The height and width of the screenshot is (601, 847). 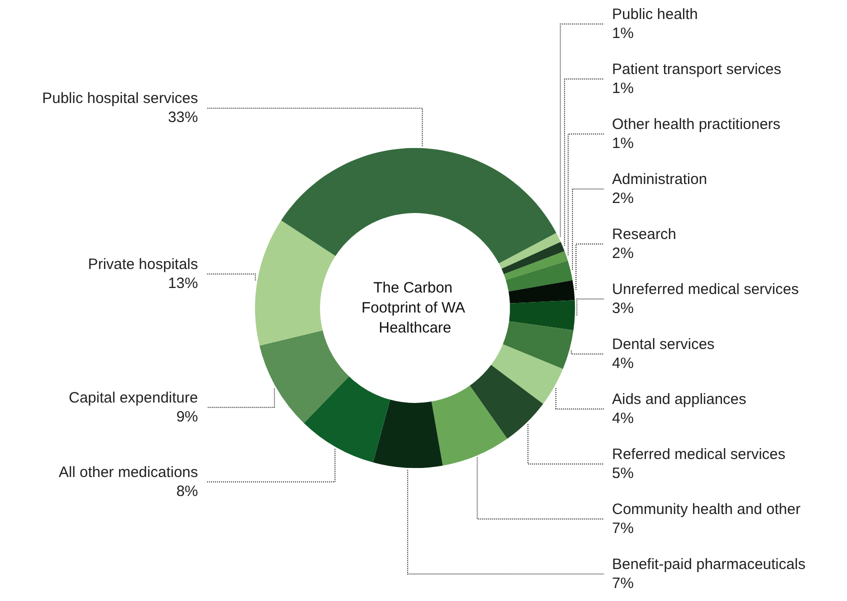 I want to click on text: The Carbon Footprint of WA Healthcare, so click(x=415, y=308).